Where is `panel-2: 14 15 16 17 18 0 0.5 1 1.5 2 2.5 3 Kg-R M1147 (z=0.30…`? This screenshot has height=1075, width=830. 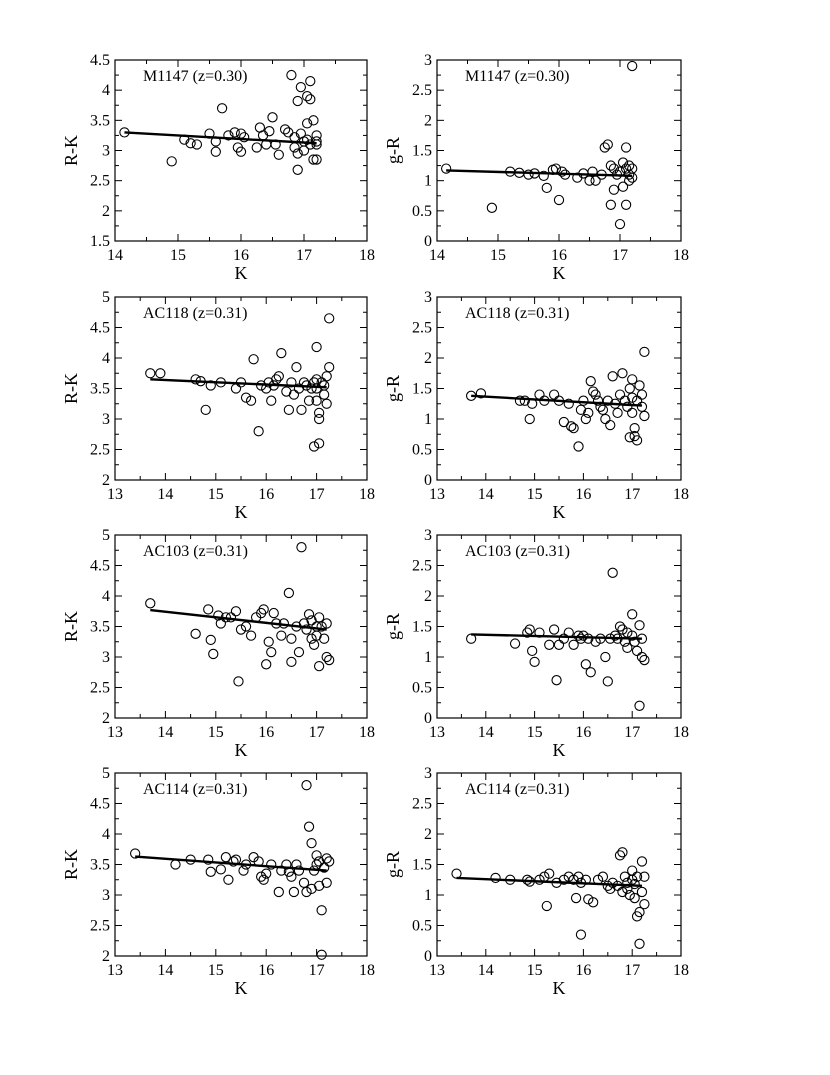
panel-2: 14 15 16 17 18 0 0.5 1 1.5 2 2.5 3 Kg-R M1147 (z=0.30… is located at coordinates (536, 167).